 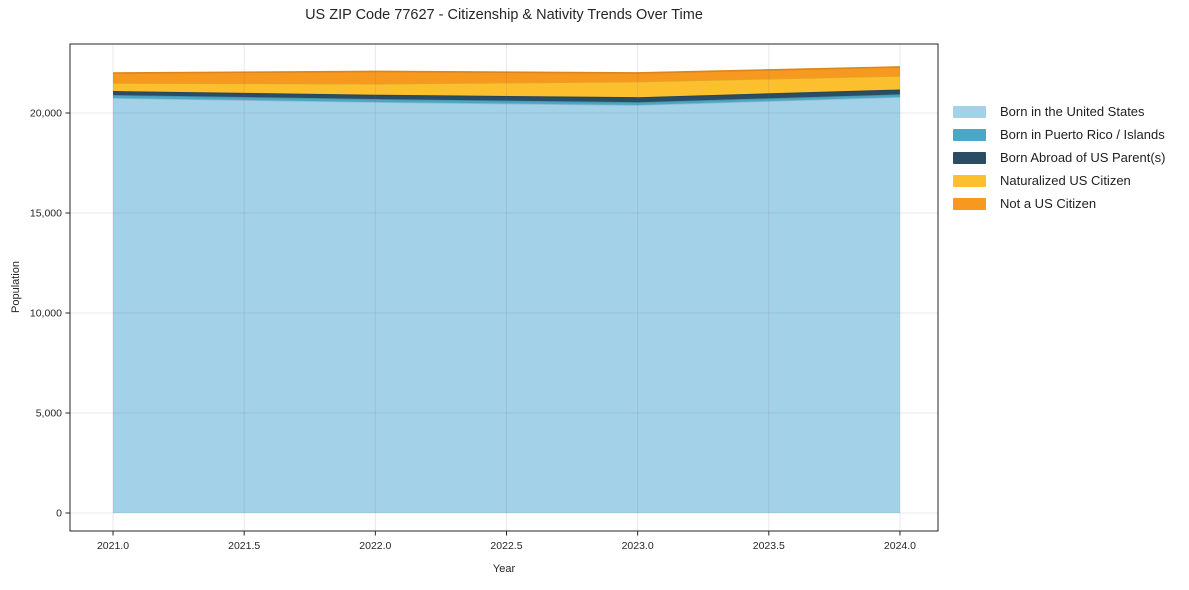 What do you see at coordinates (900, 546) in the screenshot?
I see `x-tick-label: 2024.0` at bounding box center [900, 546].